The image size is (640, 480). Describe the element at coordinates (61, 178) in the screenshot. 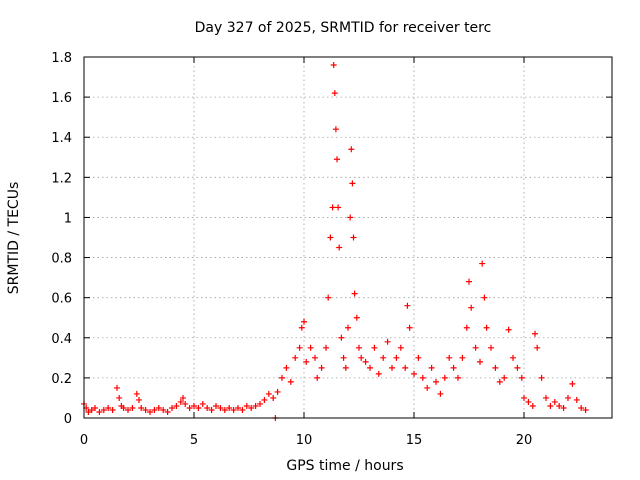

I see `y-tick-label: 1.2` at that location.